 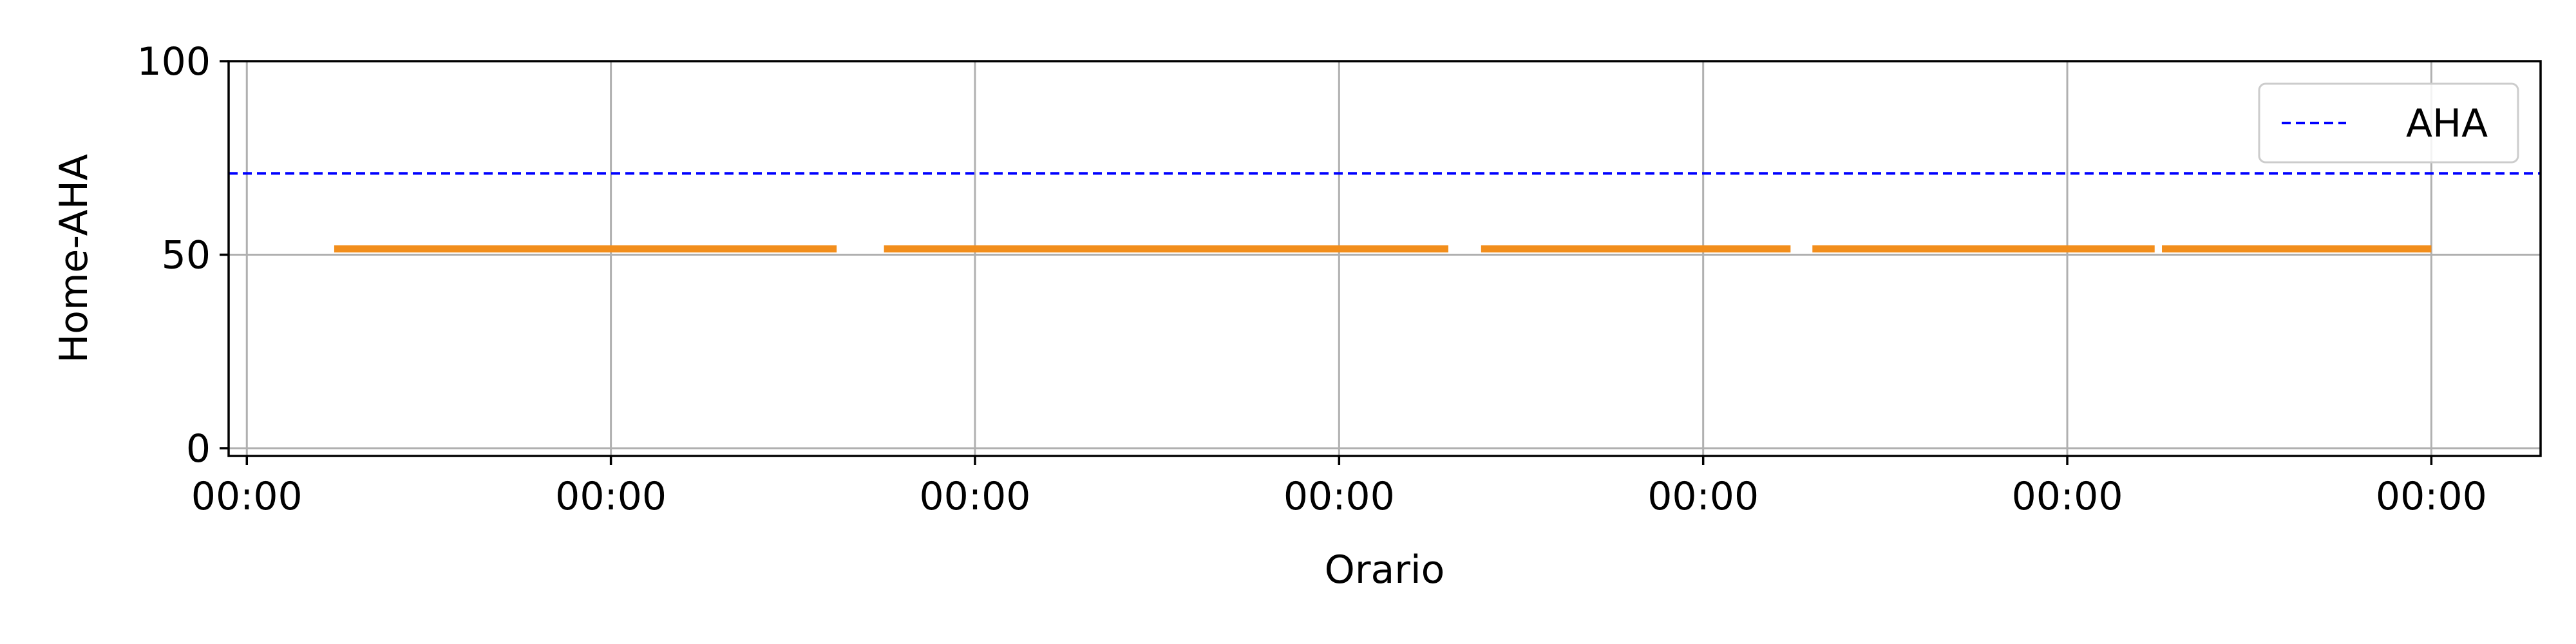 What do you see at coordinates (186, 255) in the screenshot?
I see `y-tick-label: 50` at bounding box center [186, 255].